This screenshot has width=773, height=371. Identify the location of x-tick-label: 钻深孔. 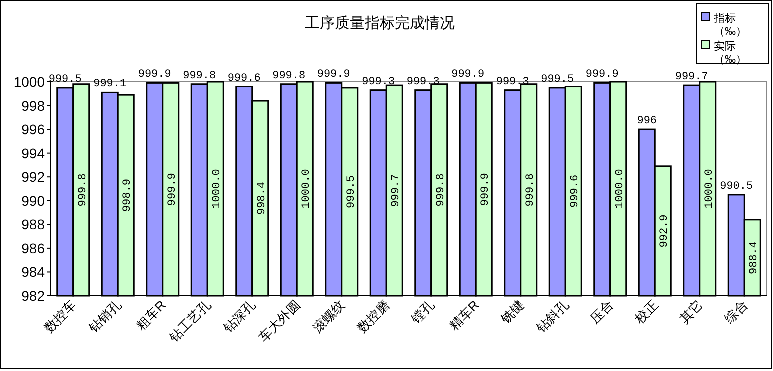
(239, 317).